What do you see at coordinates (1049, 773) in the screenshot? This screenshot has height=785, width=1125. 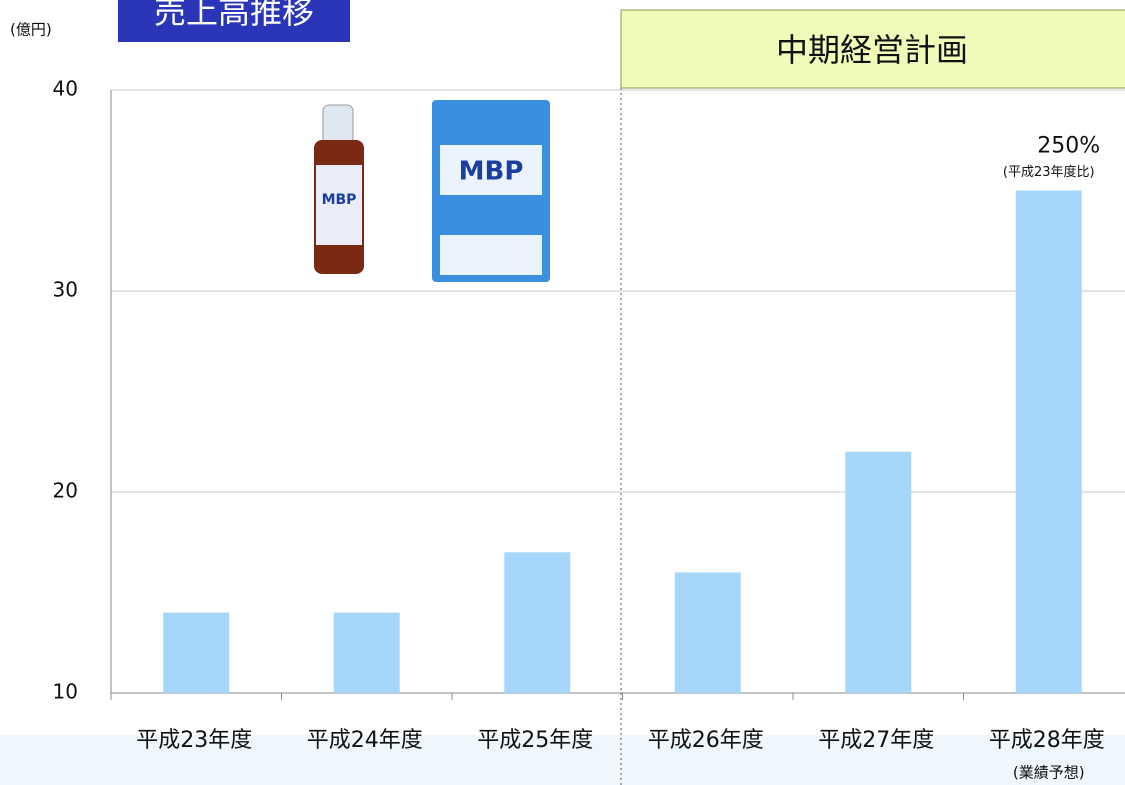 I see `category-note: (業績予想)` at bounding box center [1049, 773].